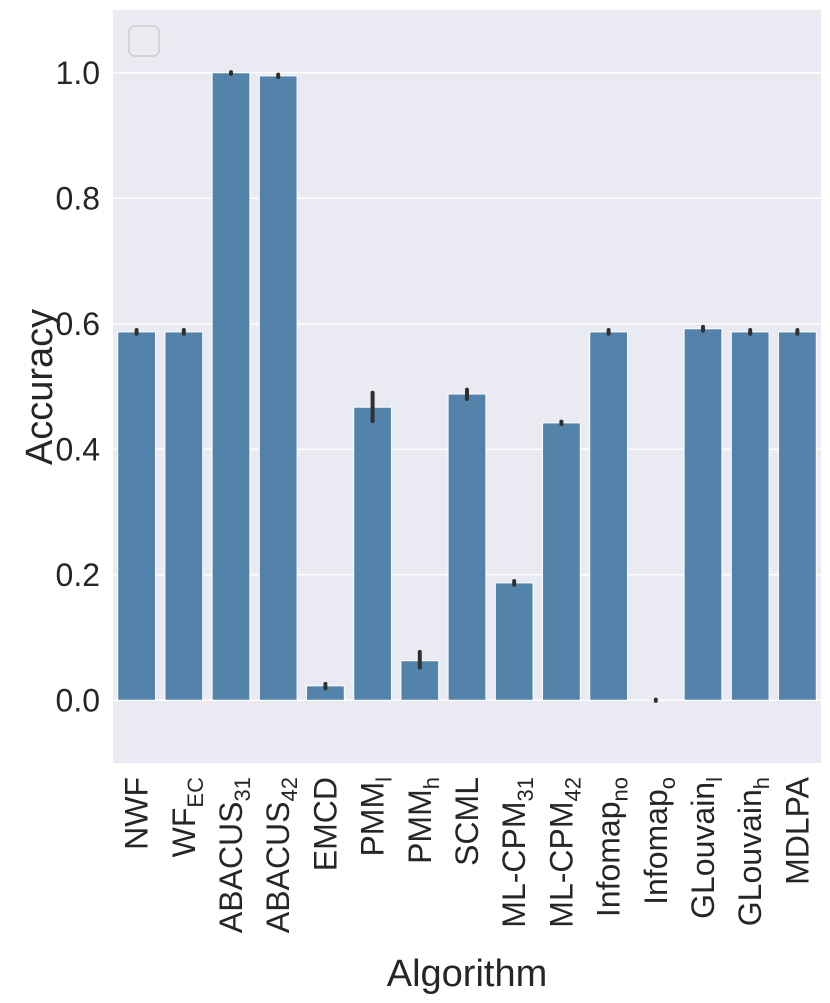  What do you see at coordinates (78, 198) in the screenshot?
I see `y-tick-label: 0.8` at bounding box center [78, 198].